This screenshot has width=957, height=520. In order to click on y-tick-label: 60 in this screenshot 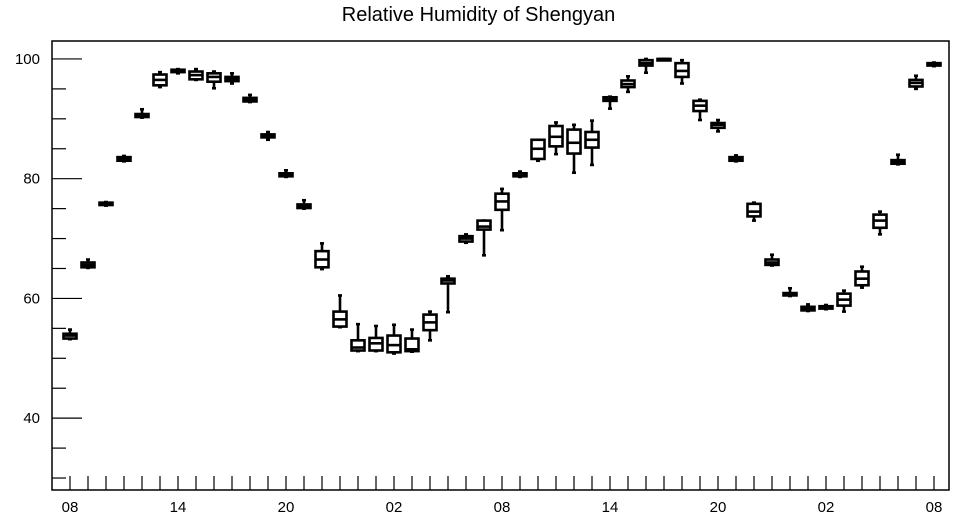, I will do `click(31, 298)`.